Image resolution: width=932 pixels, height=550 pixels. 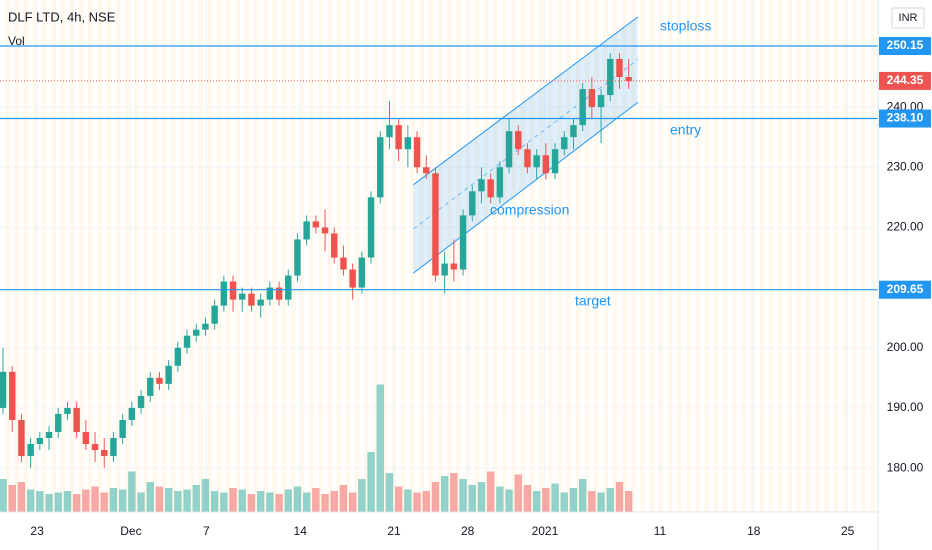 I want to click on currency: INR, so click(x=908, y=18).